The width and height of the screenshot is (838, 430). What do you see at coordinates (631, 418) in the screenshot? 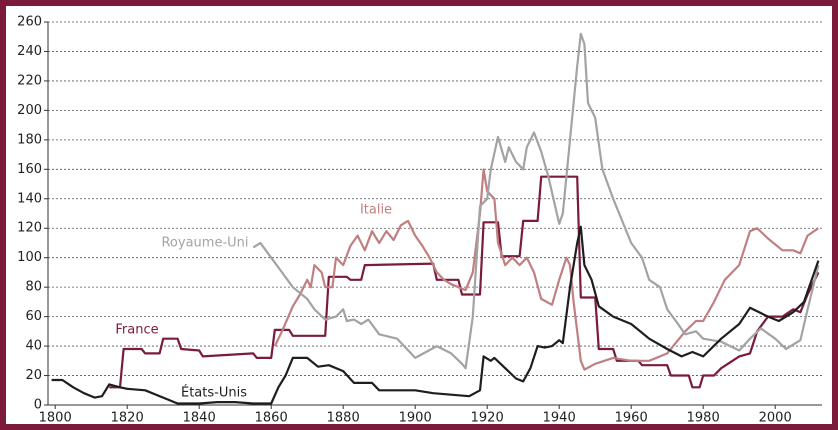
I see `x-tick-label: 1960` at bounding box center [631, 418].